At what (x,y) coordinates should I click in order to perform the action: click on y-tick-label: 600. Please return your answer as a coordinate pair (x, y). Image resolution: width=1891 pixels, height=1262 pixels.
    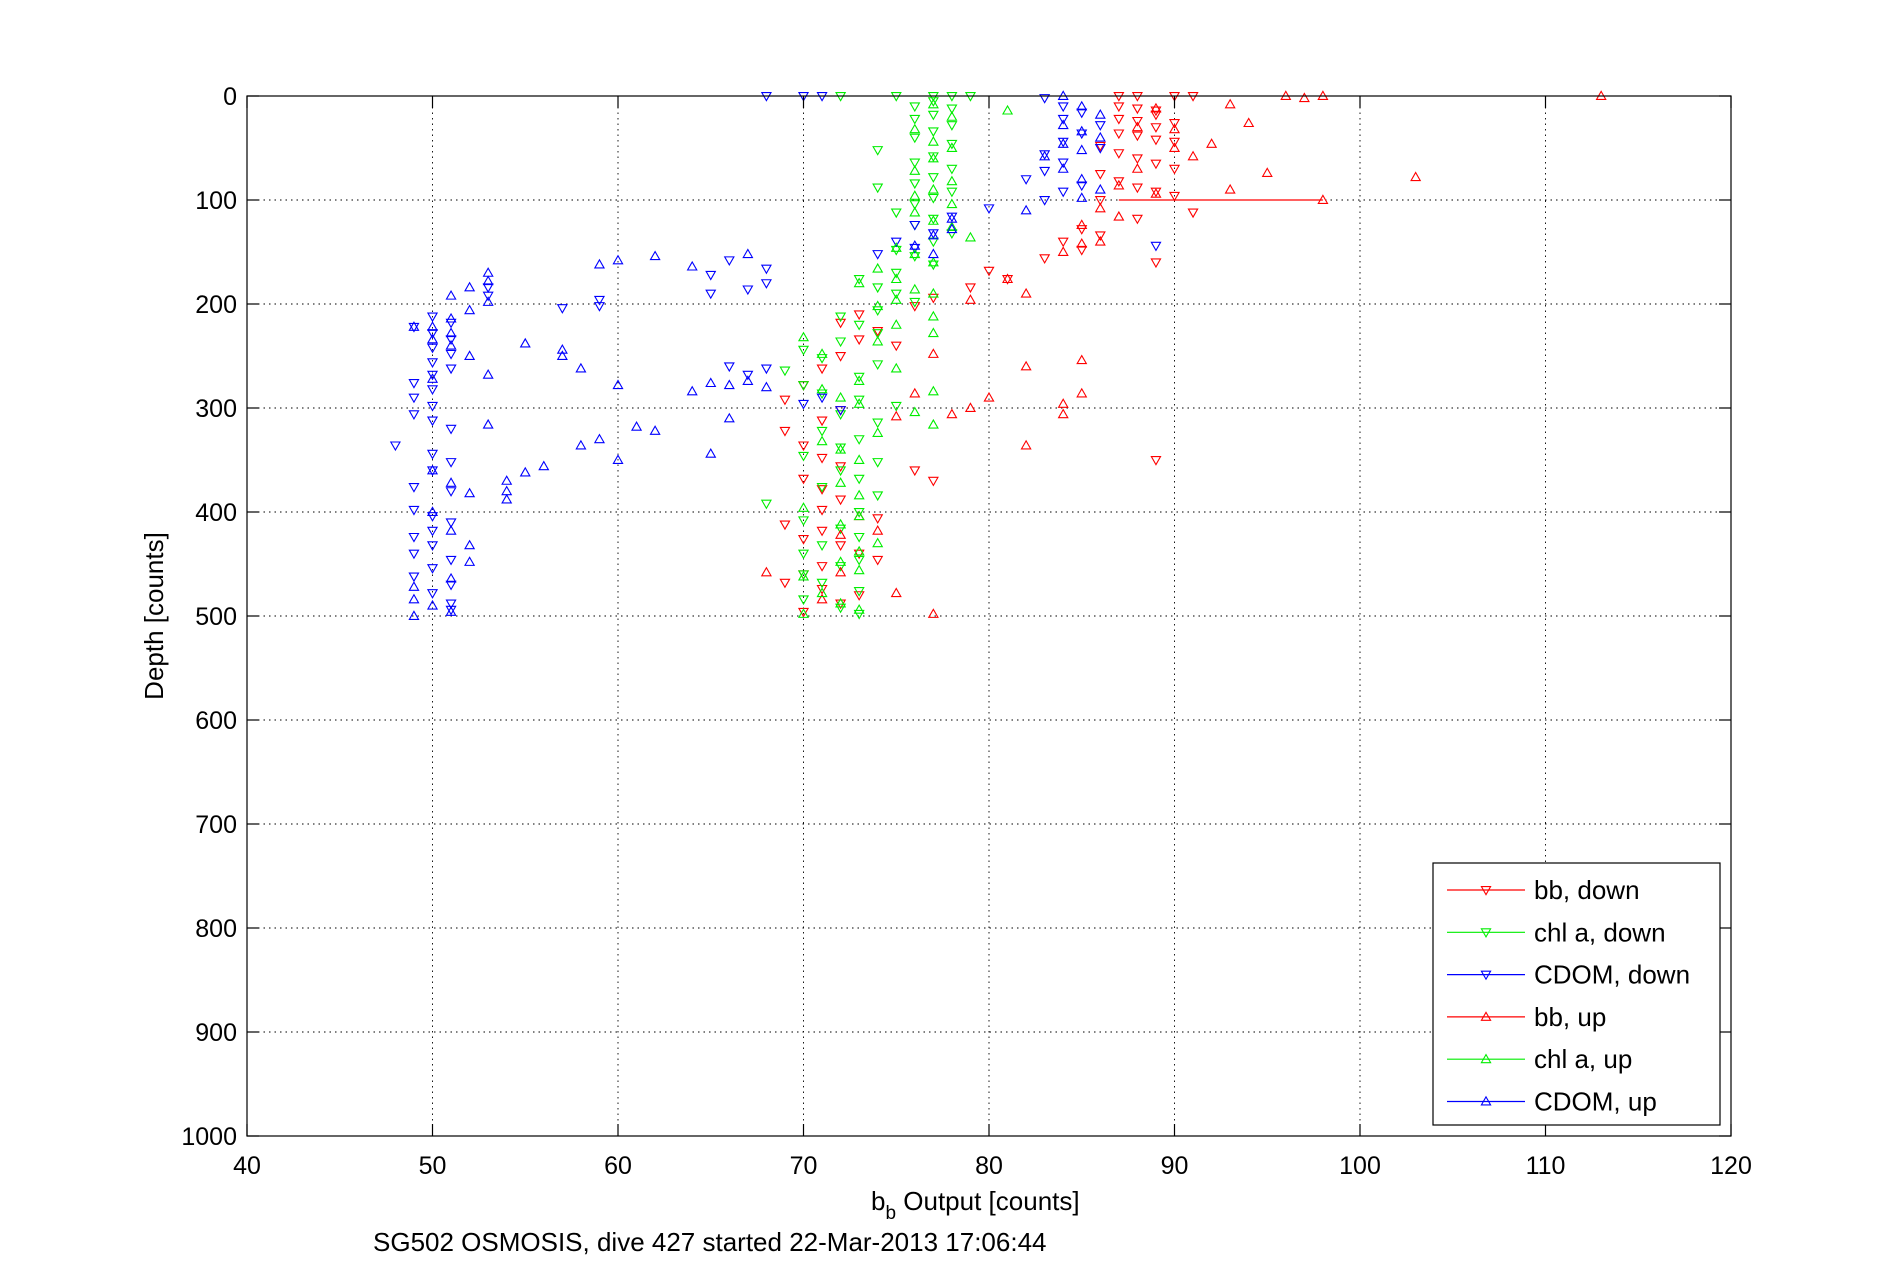
    Looking at the image, I should click on (216, 721).